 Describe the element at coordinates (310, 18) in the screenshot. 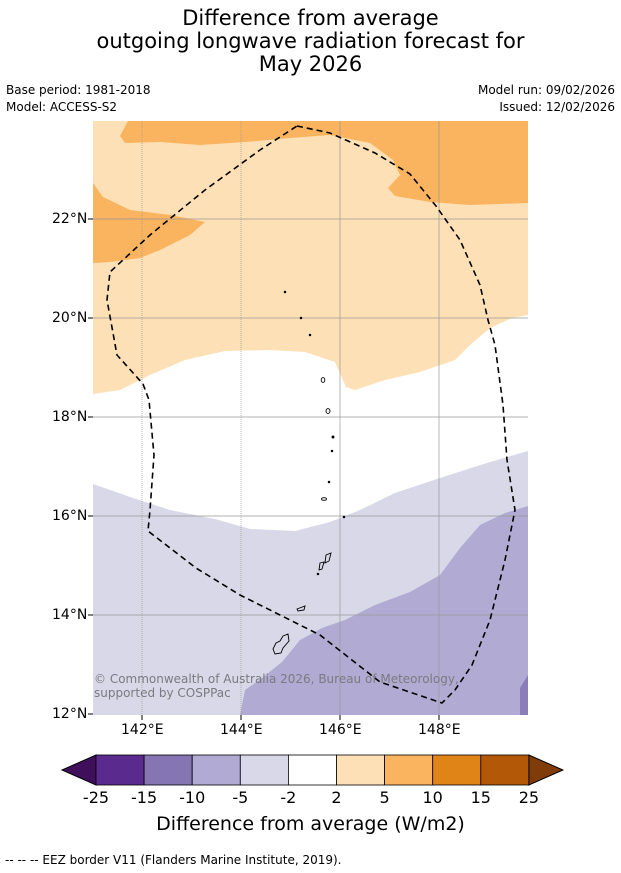

I see `title-line-1: Difference from average` at that location.